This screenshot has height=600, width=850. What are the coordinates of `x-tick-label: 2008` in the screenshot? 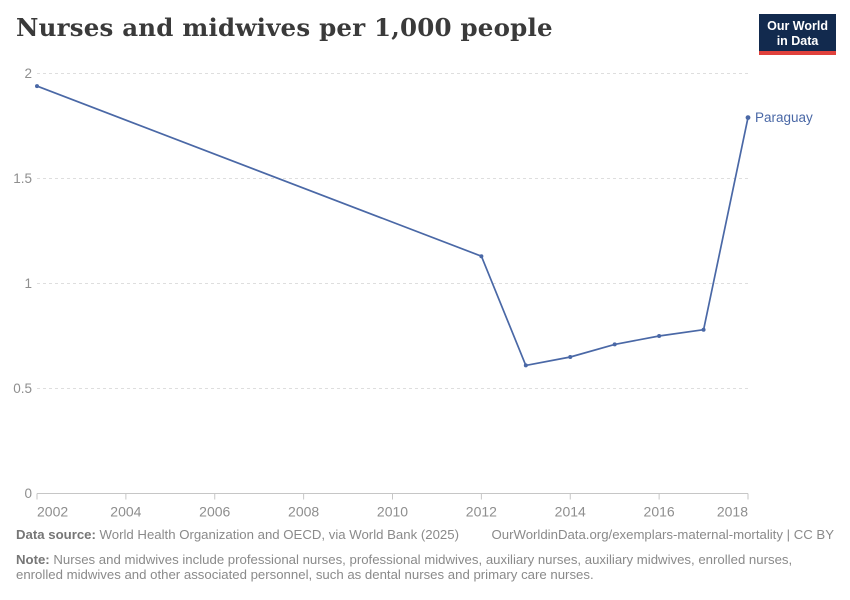 It's located at (303, 512).